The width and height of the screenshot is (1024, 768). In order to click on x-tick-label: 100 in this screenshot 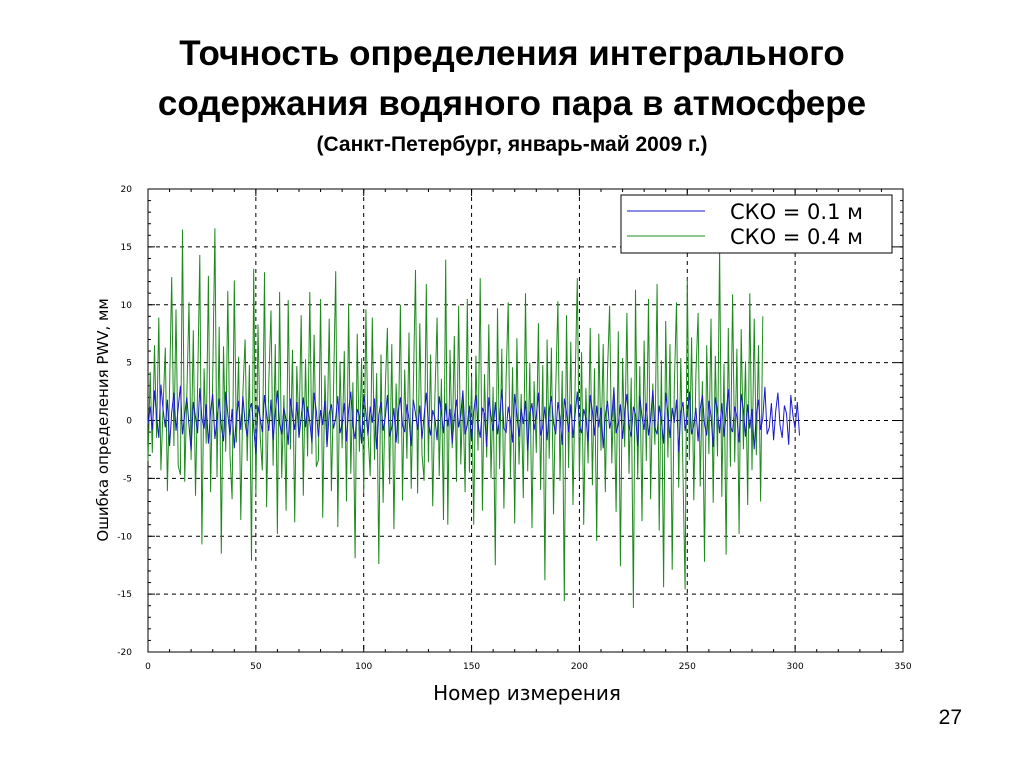, I will do `click(363, 667)`.